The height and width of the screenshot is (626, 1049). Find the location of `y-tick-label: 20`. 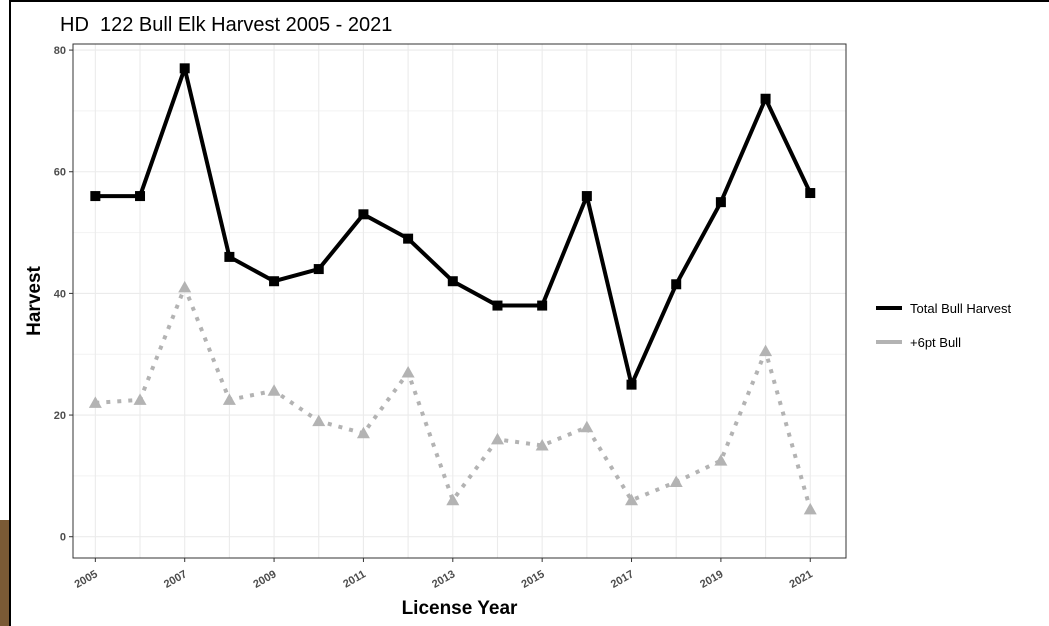

y-tick-label: 20 is located at coordinates (60, 416).